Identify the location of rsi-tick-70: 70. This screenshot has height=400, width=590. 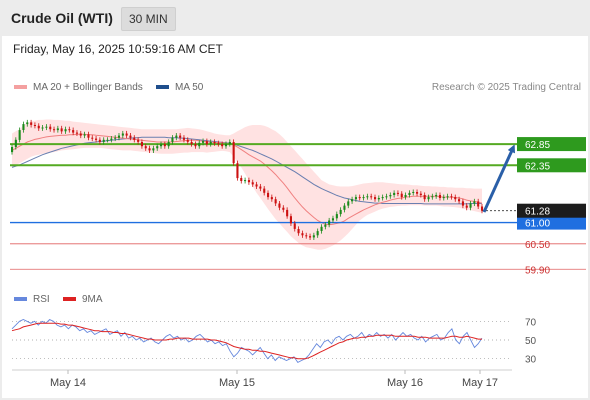
(531, 322).